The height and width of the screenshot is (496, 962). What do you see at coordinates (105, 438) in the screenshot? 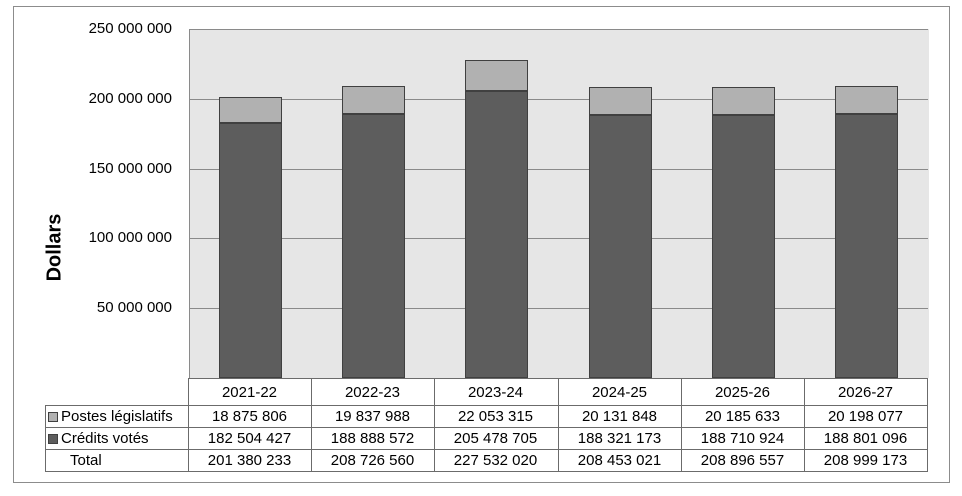
I see `table-row-label-text: Crédits votés` at bounding box center [105, 438].